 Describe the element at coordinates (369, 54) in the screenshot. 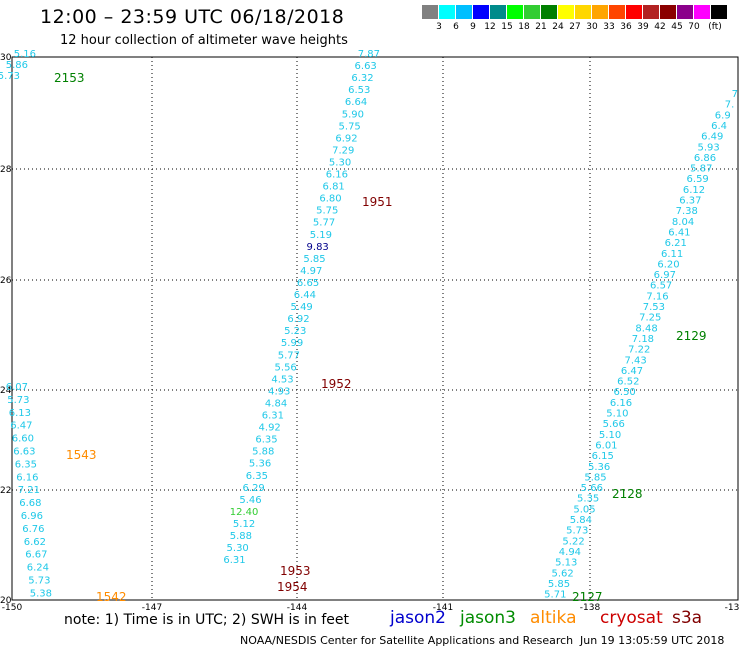

I see `wave-height-value: 7.87` at that location.